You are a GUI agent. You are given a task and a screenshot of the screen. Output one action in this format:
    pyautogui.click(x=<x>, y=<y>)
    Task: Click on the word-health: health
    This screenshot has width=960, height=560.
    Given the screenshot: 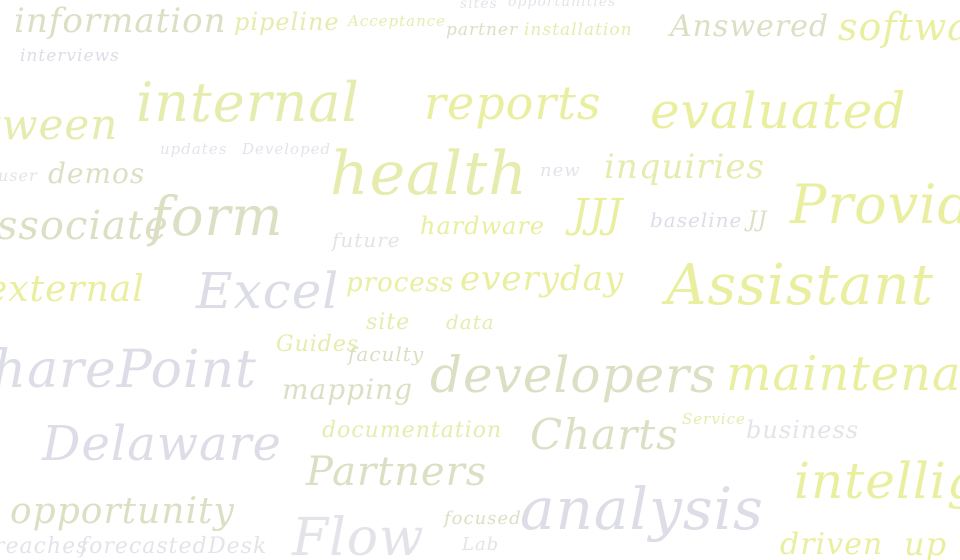 What is the action you would take?
    pyautogui.click(x=429, y=174)
    